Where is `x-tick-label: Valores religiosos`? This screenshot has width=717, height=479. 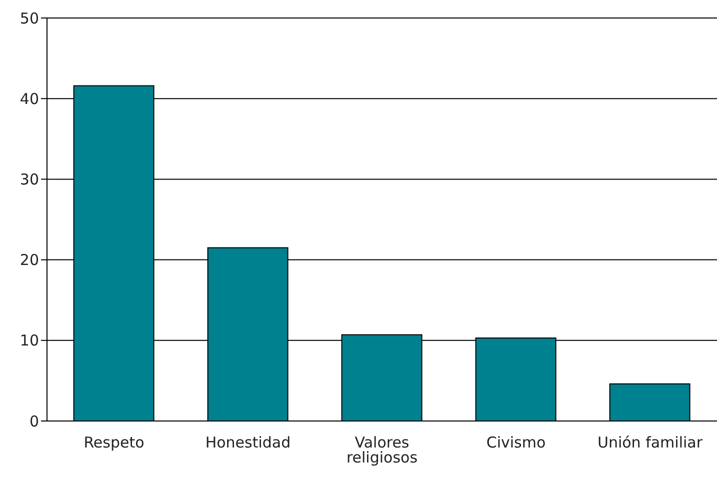 x-tick-label: Valores religiosos is located at coordinates (382, 450).